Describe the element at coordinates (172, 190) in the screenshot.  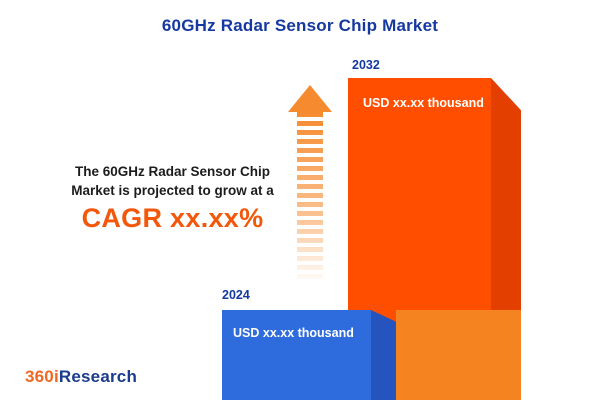
I see `description-line-2: Market is projected to grow at a` at that location.